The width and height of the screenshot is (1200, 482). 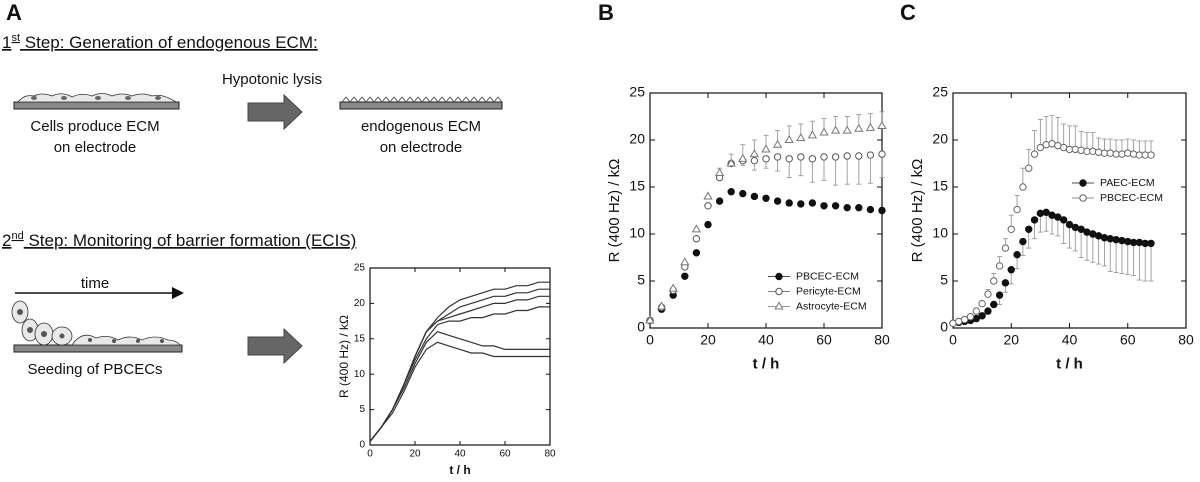 I want to click on y-tick-label: 15, so click(x=637, y=186).